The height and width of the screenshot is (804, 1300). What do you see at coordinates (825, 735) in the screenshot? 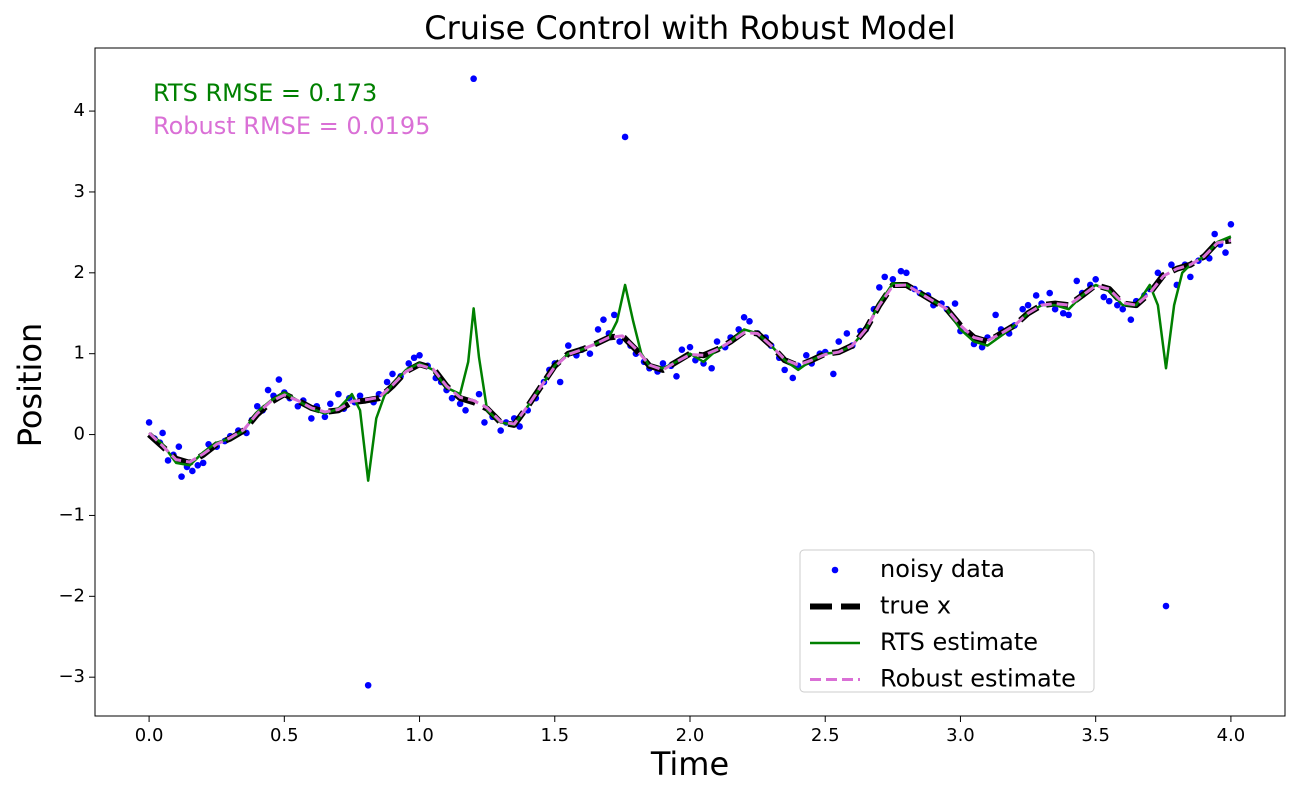
I see `x-tick-label: 2.5` at bounding box center [825, 735].